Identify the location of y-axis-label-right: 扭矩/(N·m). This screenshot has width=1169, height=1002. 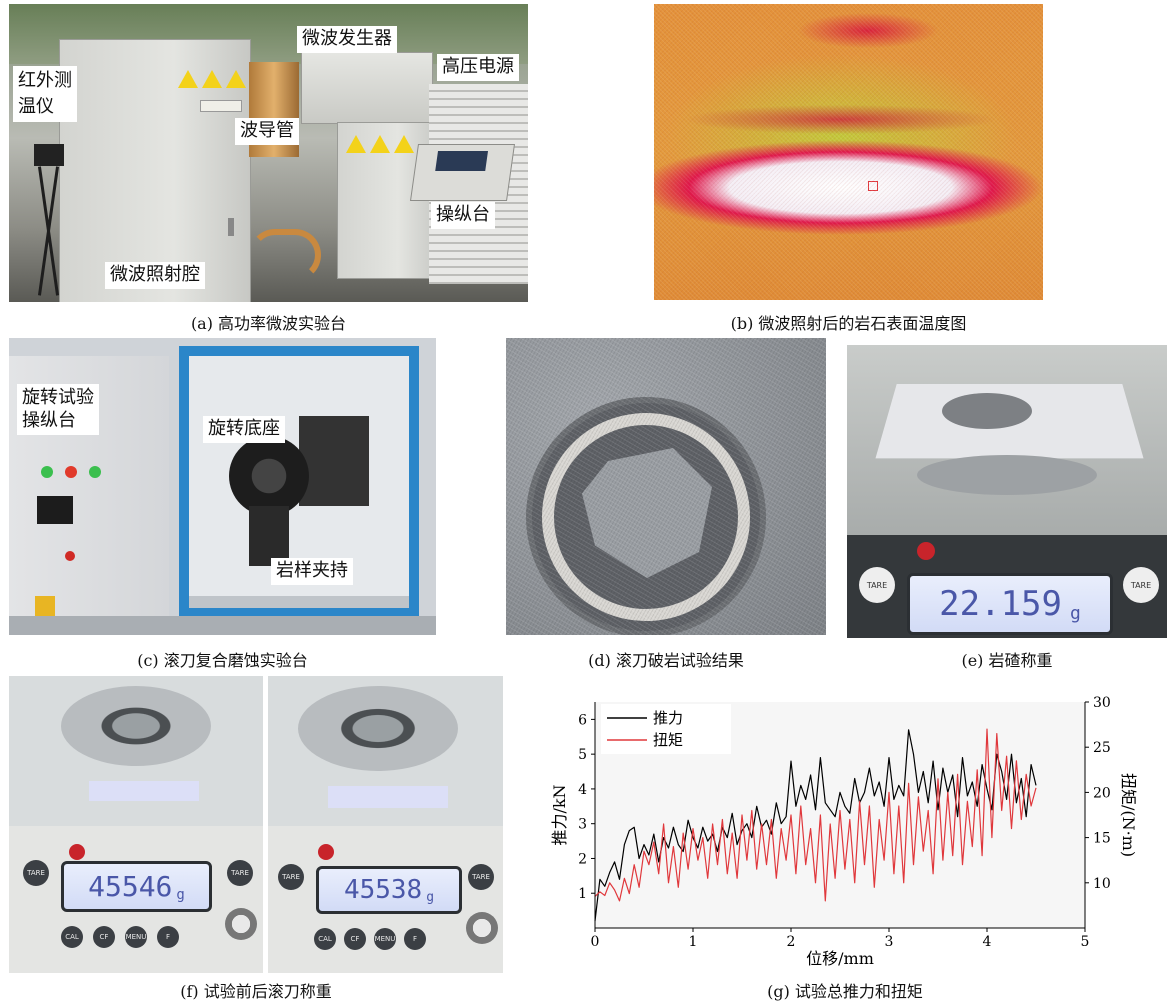
(1128, 815).